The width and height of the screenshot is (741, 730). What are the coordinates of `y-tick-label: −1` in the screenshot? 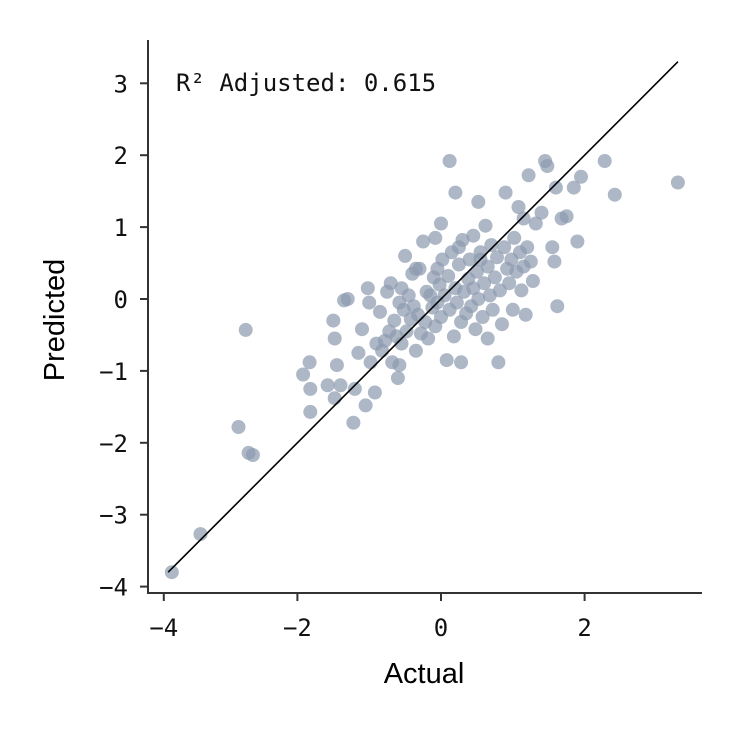 It's located at (113, 372).